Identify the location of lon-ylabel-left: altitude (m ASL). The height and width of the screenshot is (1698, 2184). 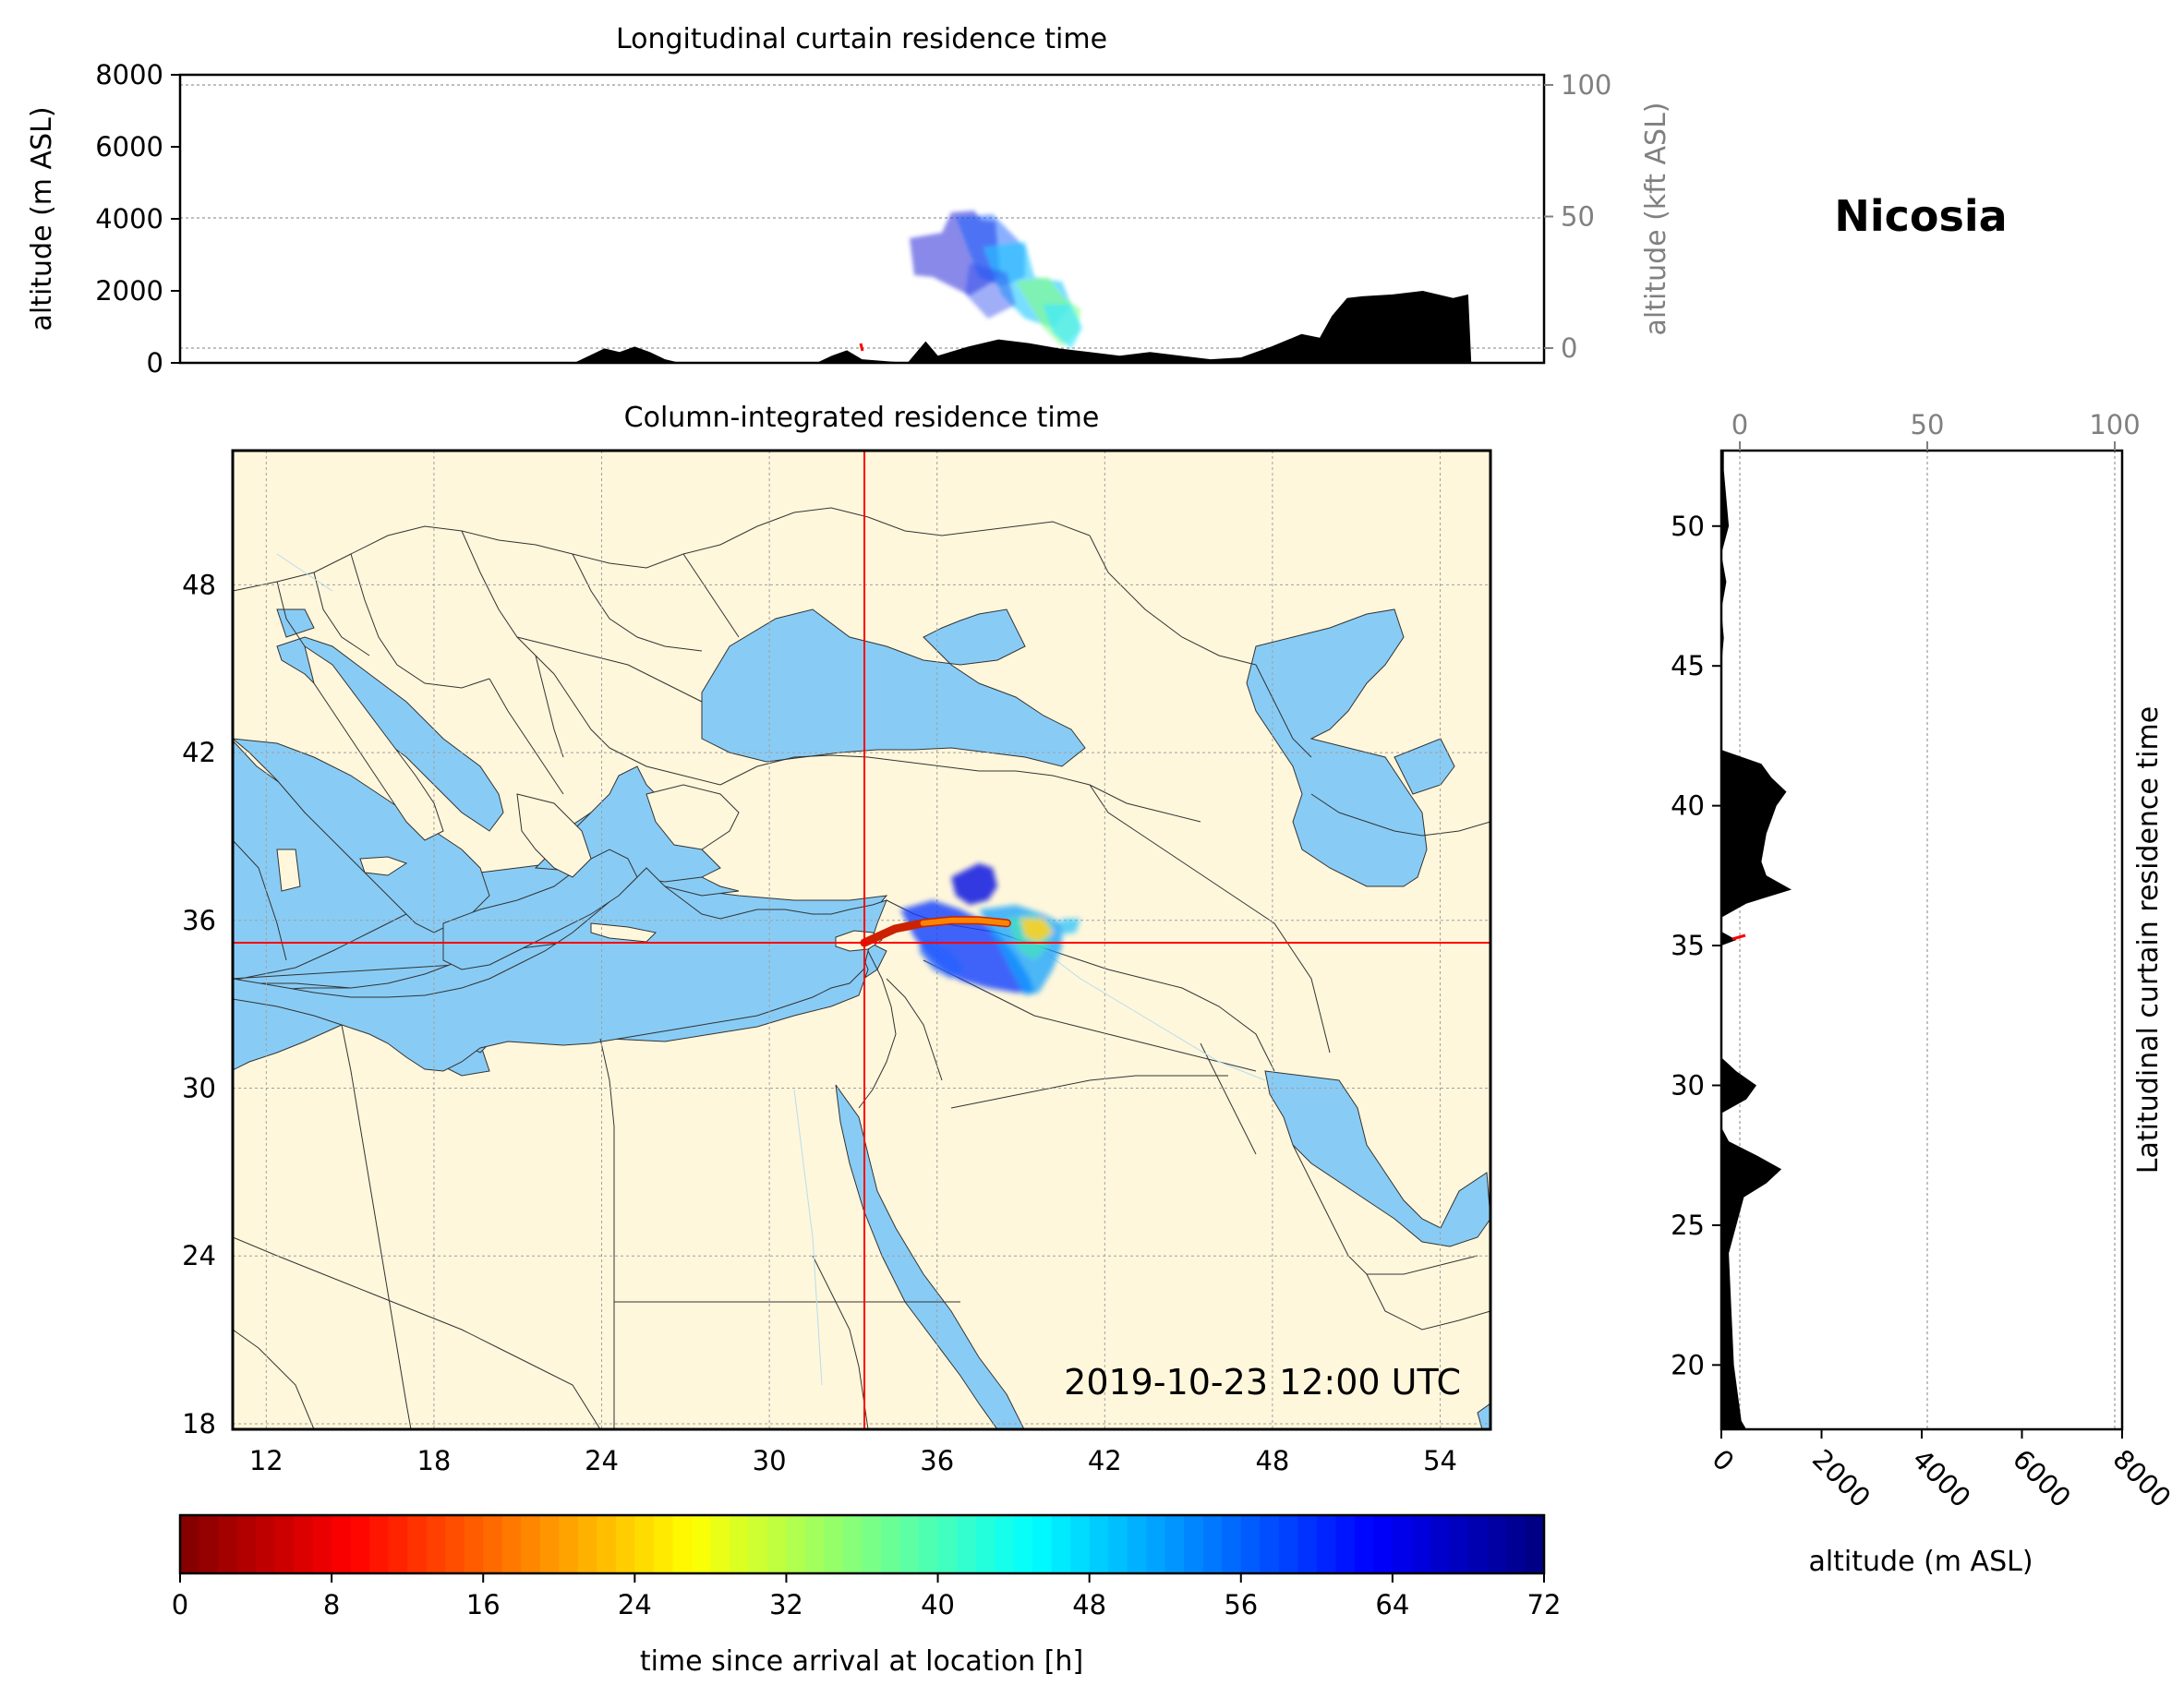
(42, 218).